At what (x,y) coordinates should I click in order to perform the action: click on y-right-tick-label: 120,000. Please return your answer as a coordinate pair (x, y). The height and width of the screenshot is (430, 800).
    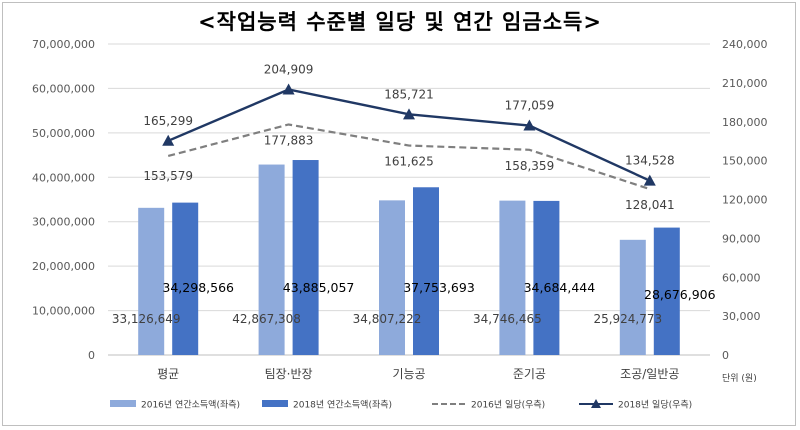
    Looking at the image, I should click on (745, 200).